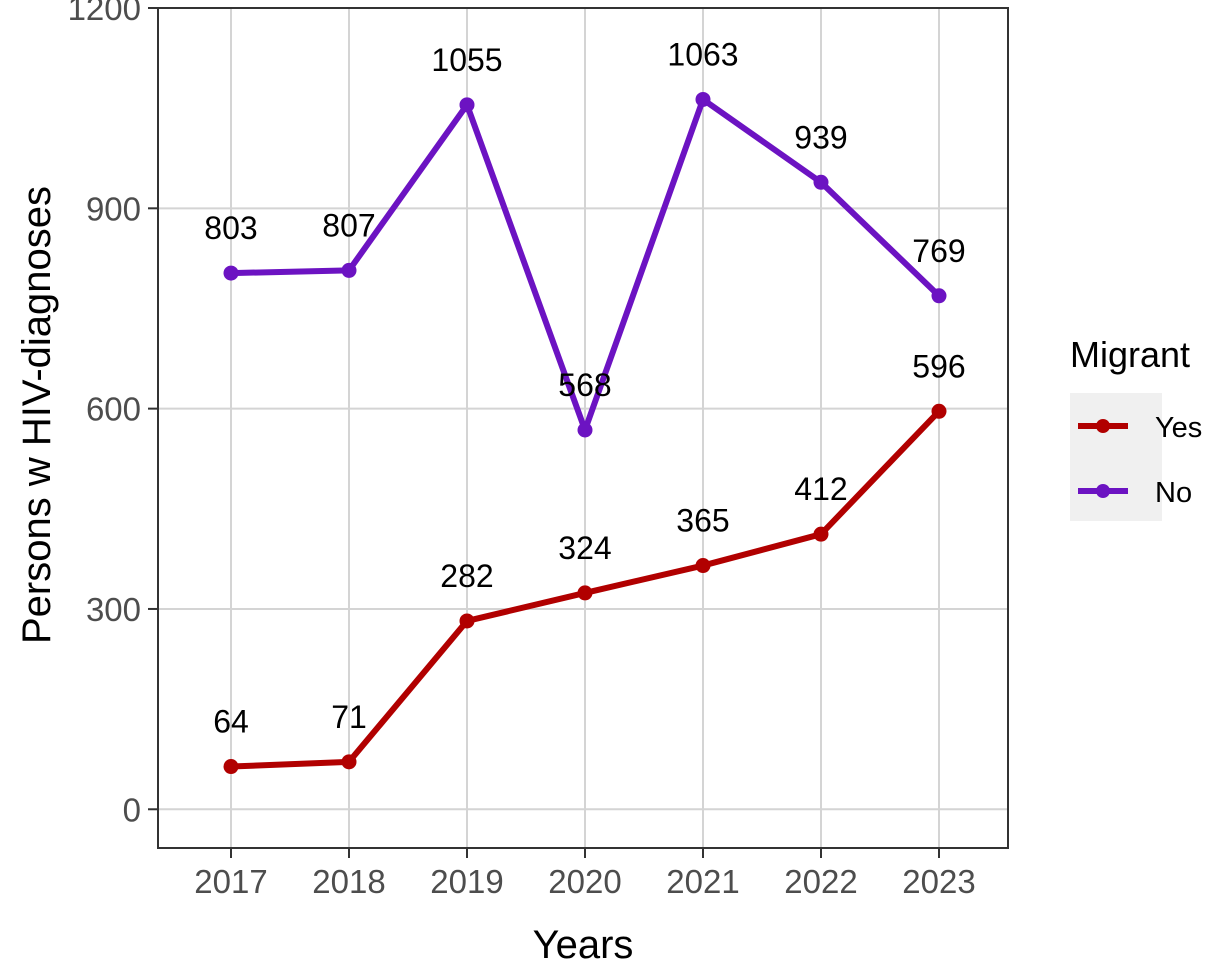 The image size is (1214, 966). What do you see at coordinates (939, 296) in the screenshot?
I see `data-point-no-2023` at bounding box center [939, 296].